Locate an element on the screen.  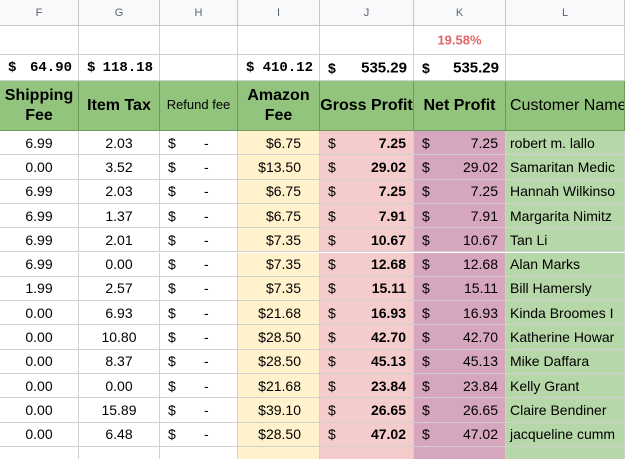
cell: 8.37 is located at coordinates (119, 361).